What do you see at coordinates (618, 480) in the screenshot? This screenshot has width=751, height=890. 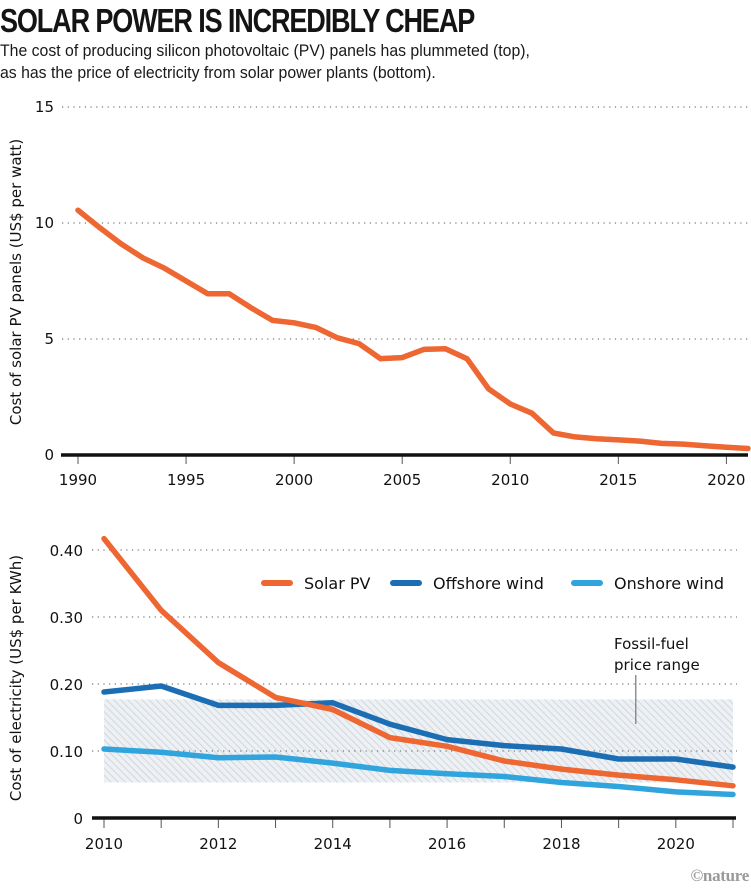 I see `x-tick-label: 2015` at bounding box center [618, 480].